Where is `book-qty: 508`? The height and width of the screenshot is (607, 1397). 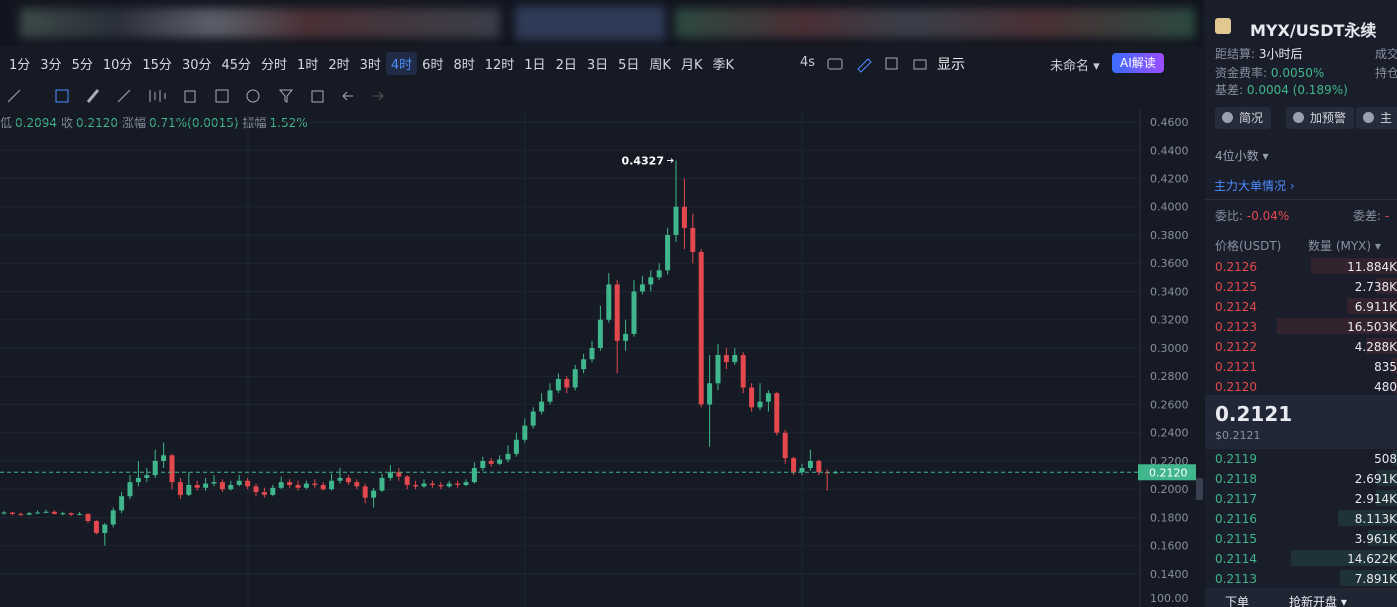 book-qty: 508 is located at coordinates (1385, 459).